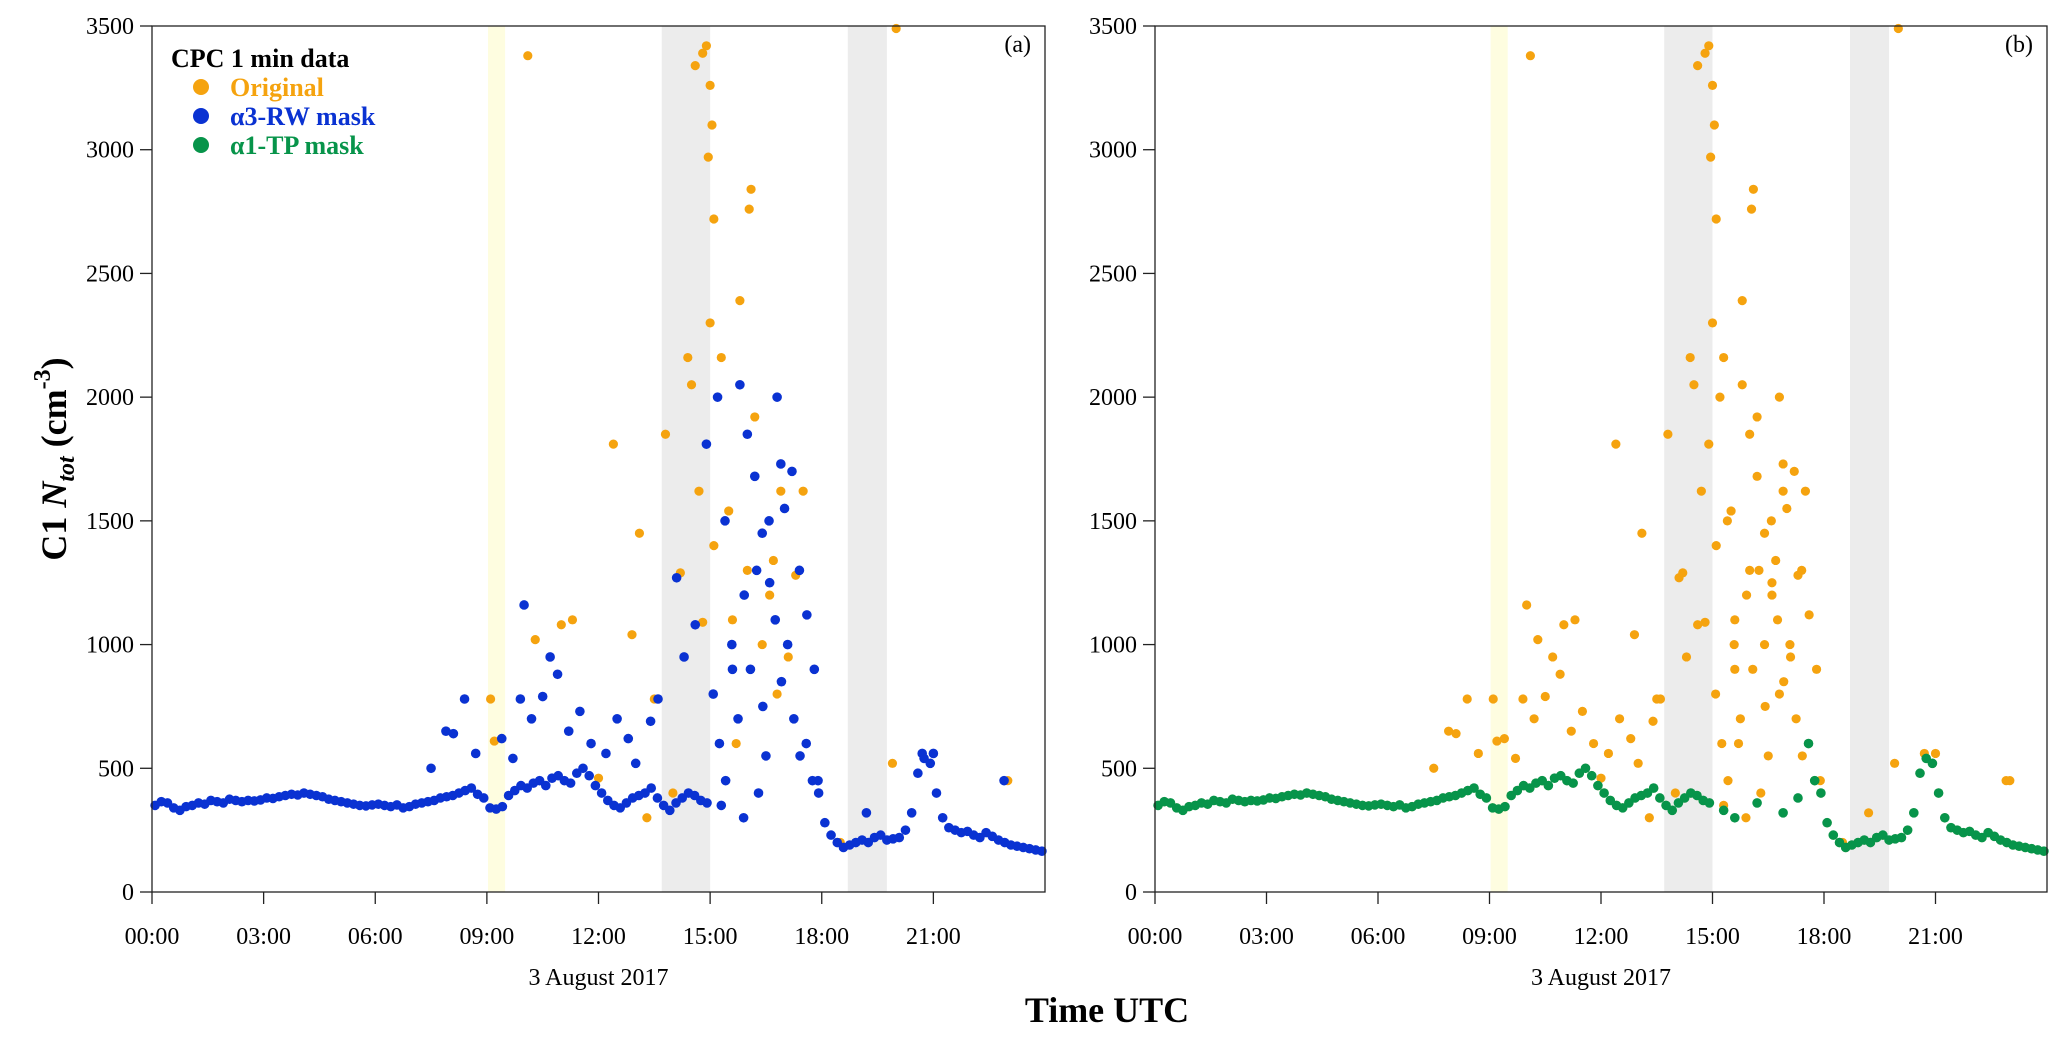 The width and height of the screenshot is (2067, 1039). What do you see at coordinates (933, 937) in the screenshot?
I see `x-tick-label: 21:00` at bounding box center [933, 937].